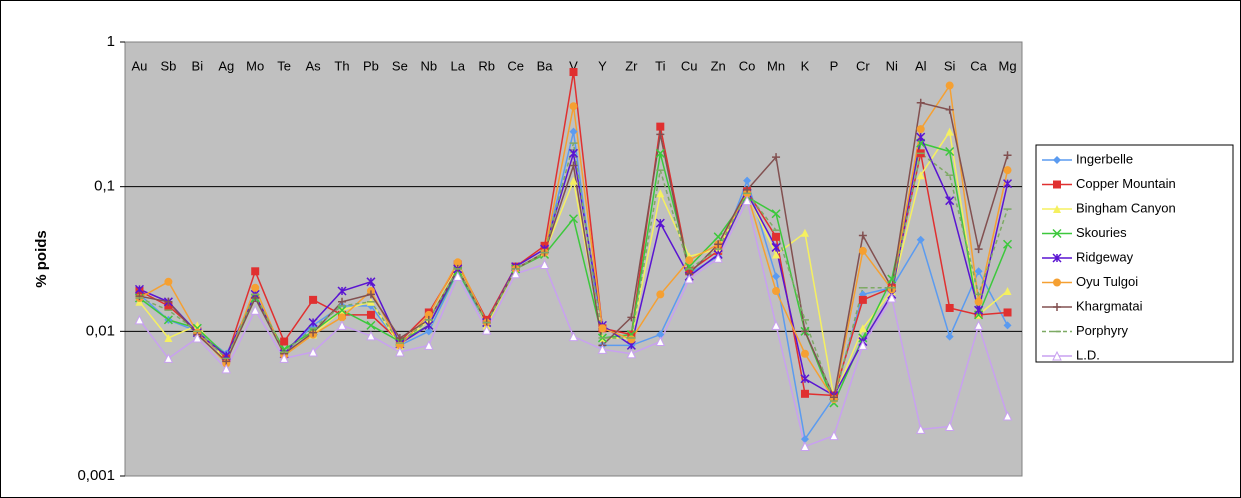 This screenshot has height=498, width=1241. What do you see at coordinates (226, 65) in the screenshot?
I see `x-tick-label: Ag` at bounding box center [226, 65].